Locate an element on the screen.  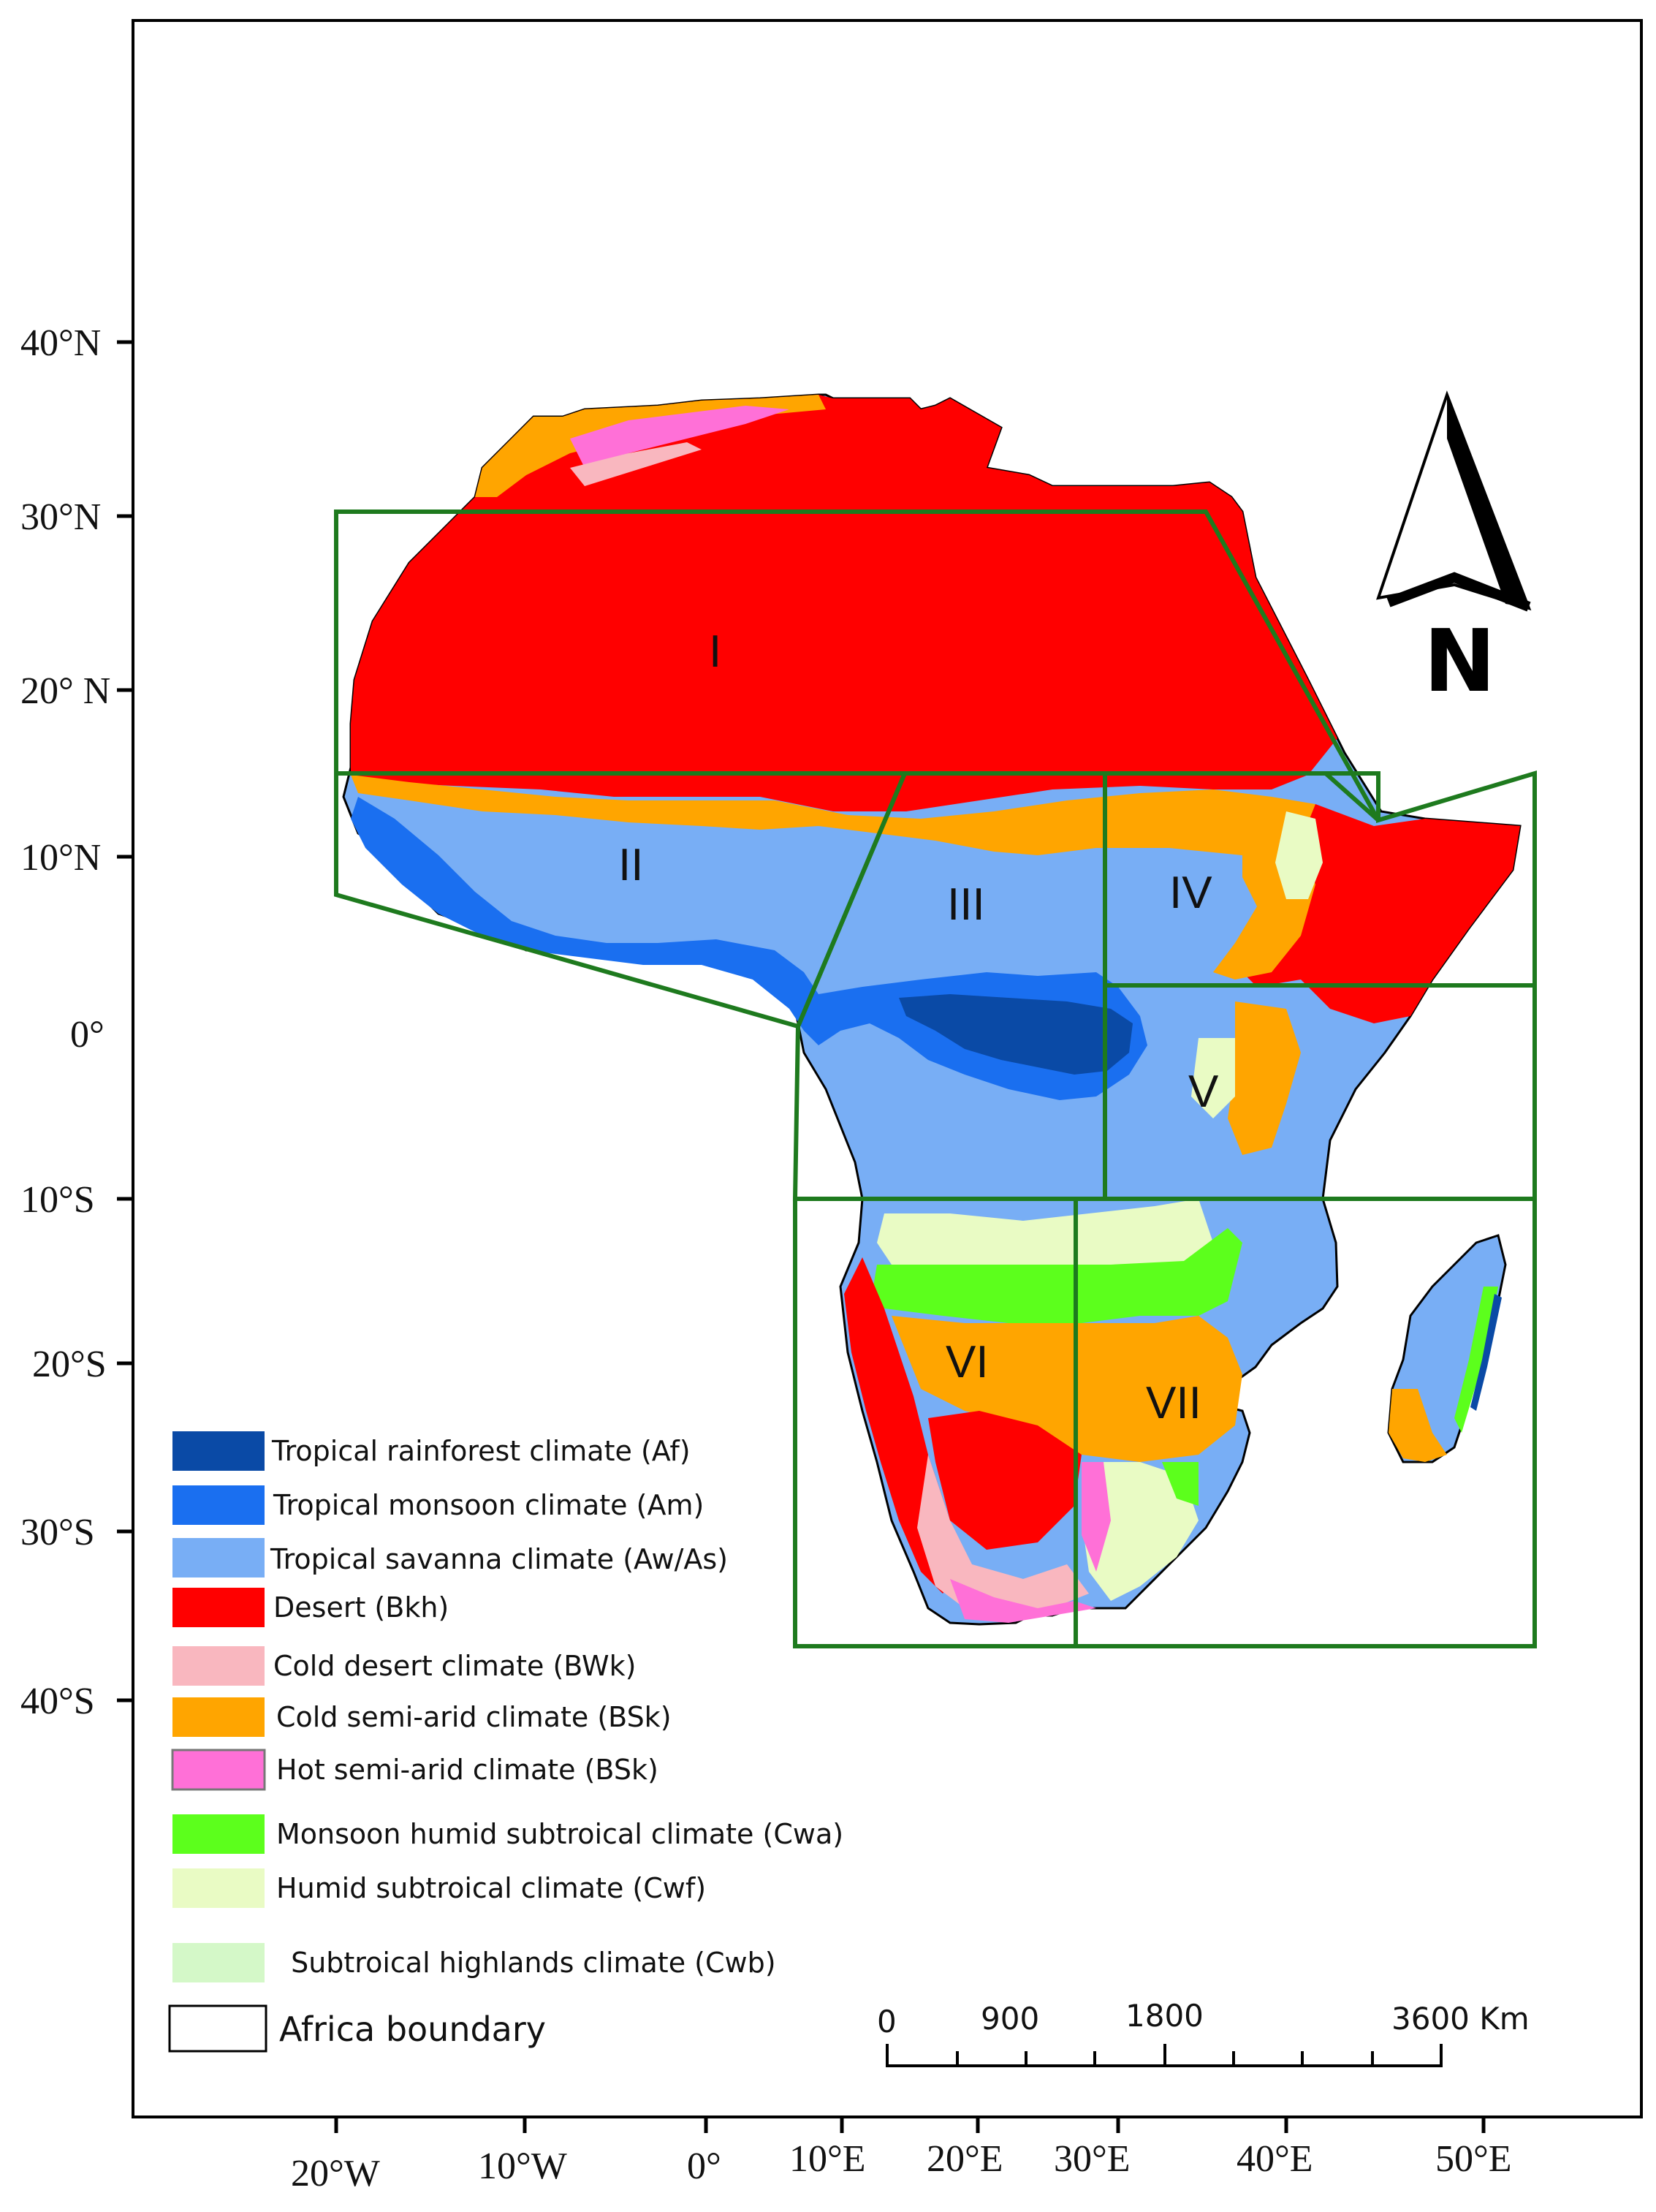
zone-southeast-hot is located at coordinates (1096, 1517).